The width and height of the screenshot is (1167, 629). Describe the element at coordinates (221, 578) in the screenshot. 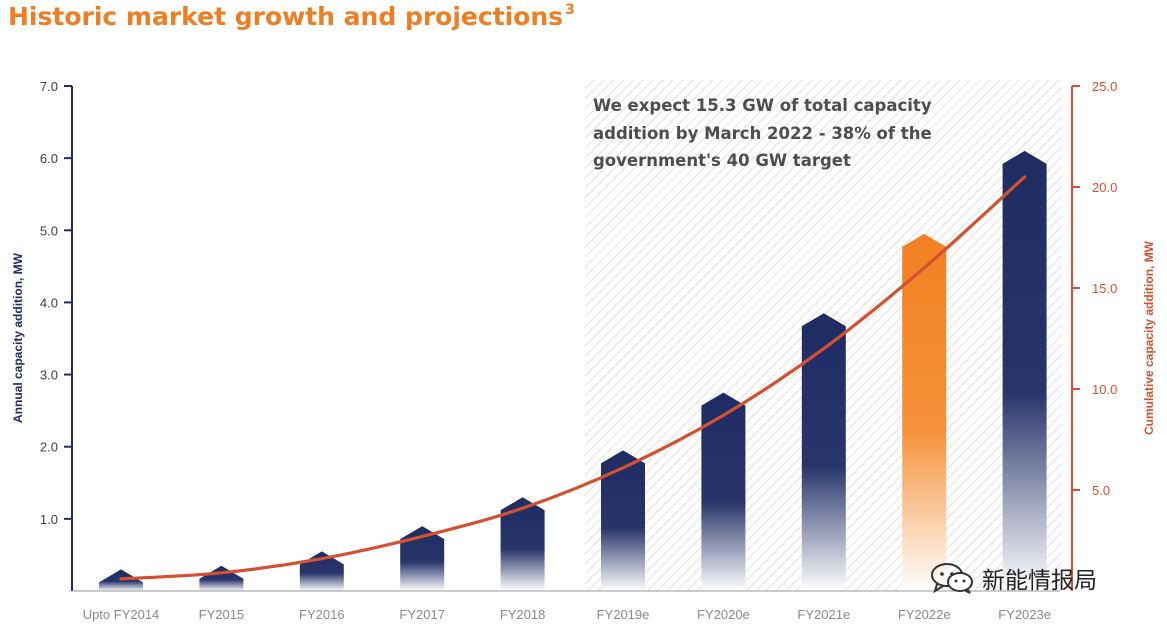

I see `bar-fy2015` at that location.